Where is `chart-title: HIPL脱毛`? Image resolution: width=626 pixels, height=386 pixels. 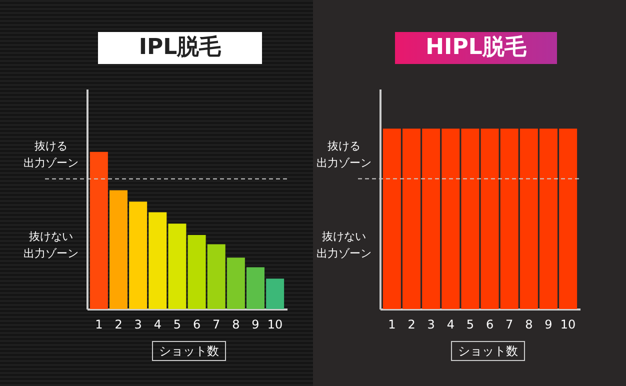
chart-title: HIPL脱毛 is located at coordinates (476, 48).